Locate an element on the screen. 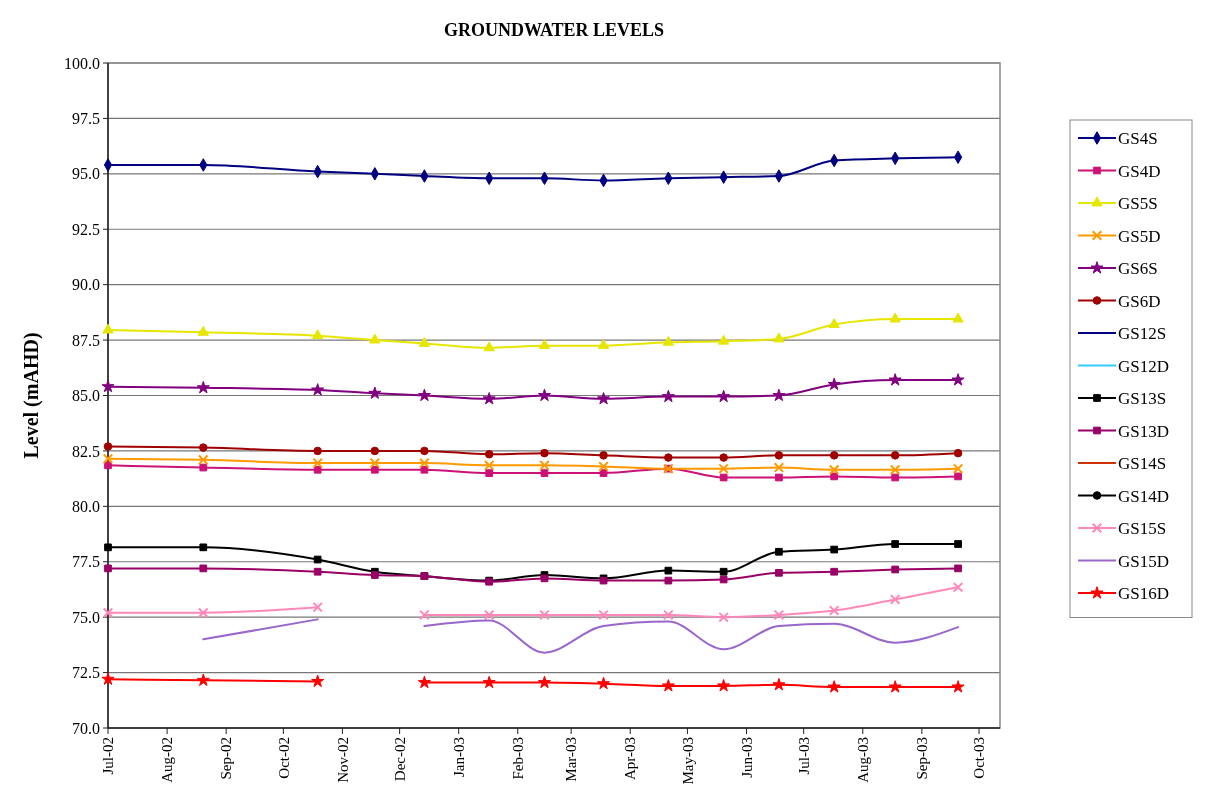 The height and width of the screenshot is (802, 1206). legend-label: GS16D is located at coordinates (1144, 593).